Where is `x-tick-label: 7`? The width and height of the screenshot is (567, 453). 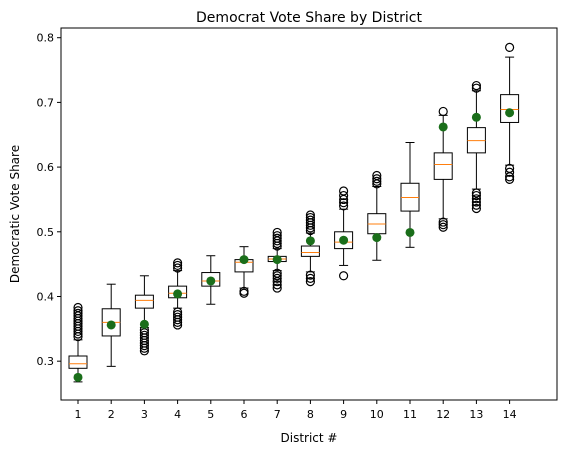
x-tick-label: 7 is located at coordinates (277, 414).